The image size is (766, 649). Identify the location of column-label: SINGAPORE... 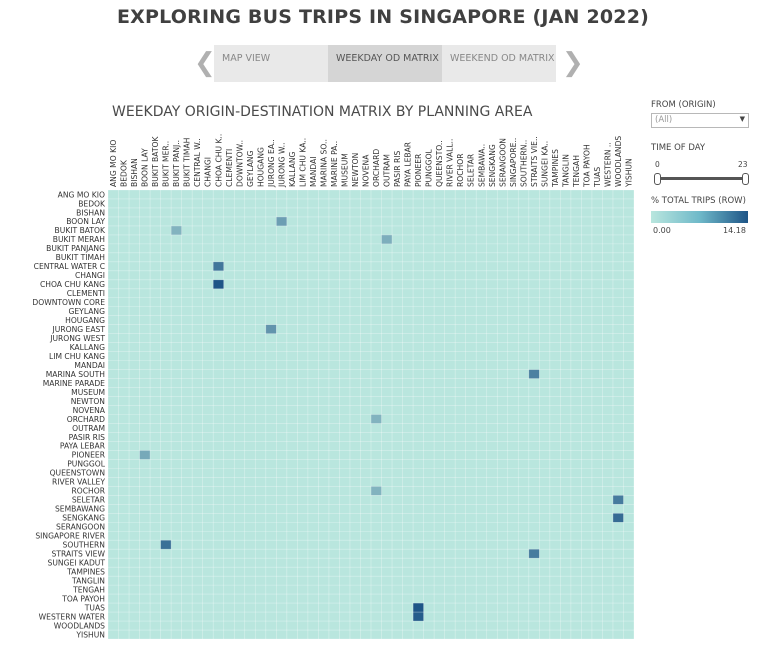
(513, 162).